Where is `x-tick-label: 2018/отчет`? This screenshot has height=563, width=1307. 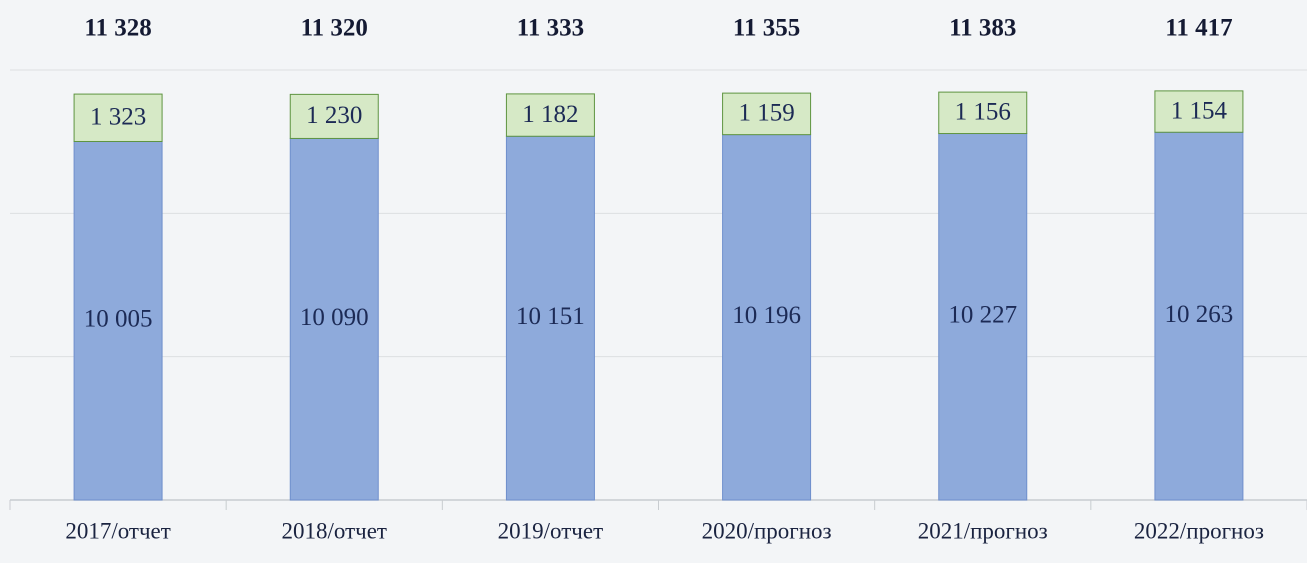
x-tick-label: 2018/отчет is located at coordinates (334, 530).